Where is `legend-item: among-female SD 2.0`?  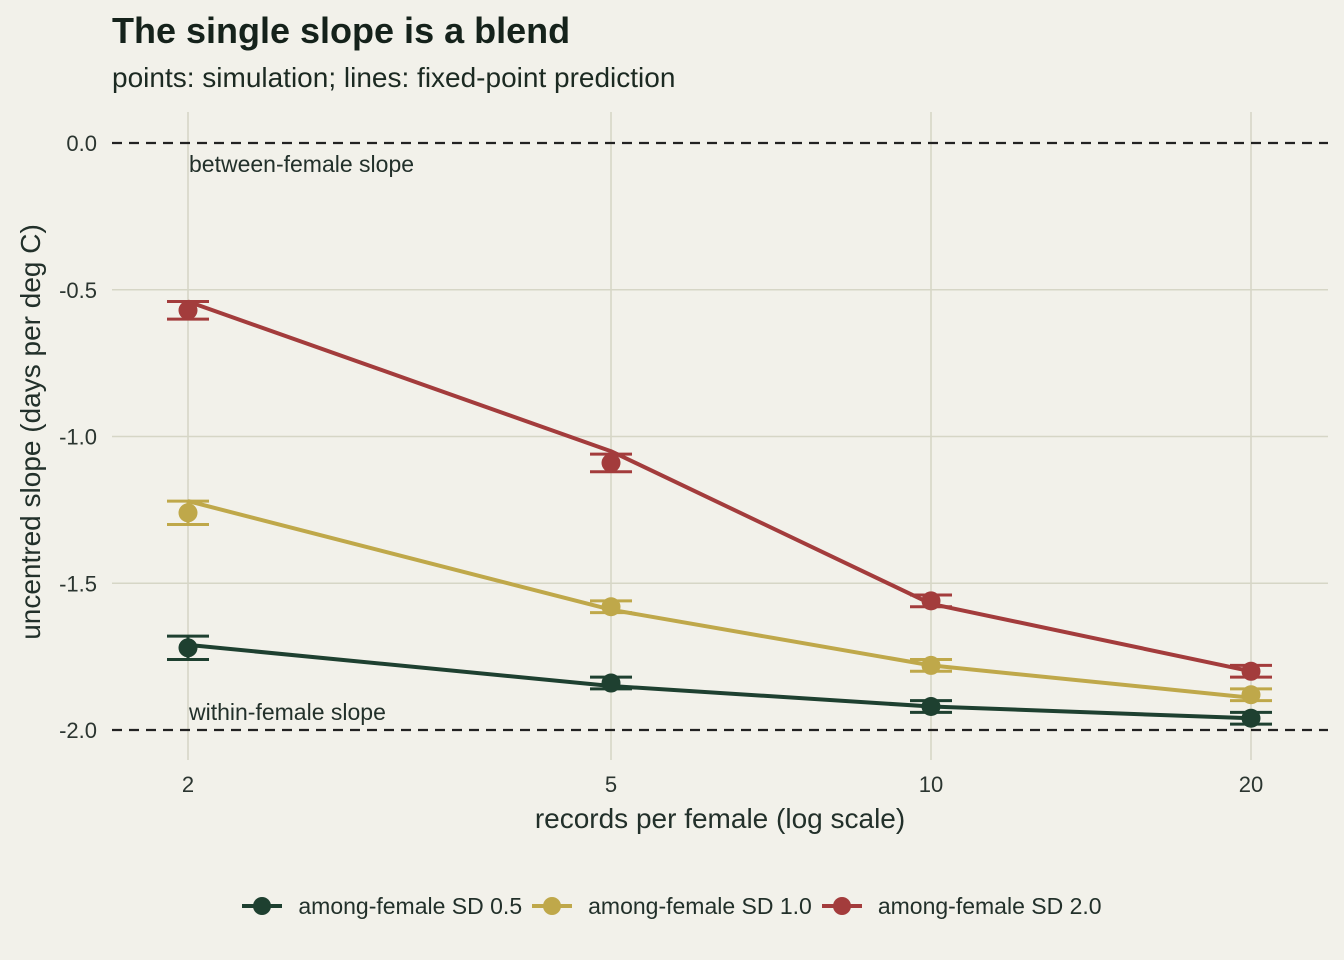 legend-item: among-female SD 2.0 is located at coordinates (961, 906).